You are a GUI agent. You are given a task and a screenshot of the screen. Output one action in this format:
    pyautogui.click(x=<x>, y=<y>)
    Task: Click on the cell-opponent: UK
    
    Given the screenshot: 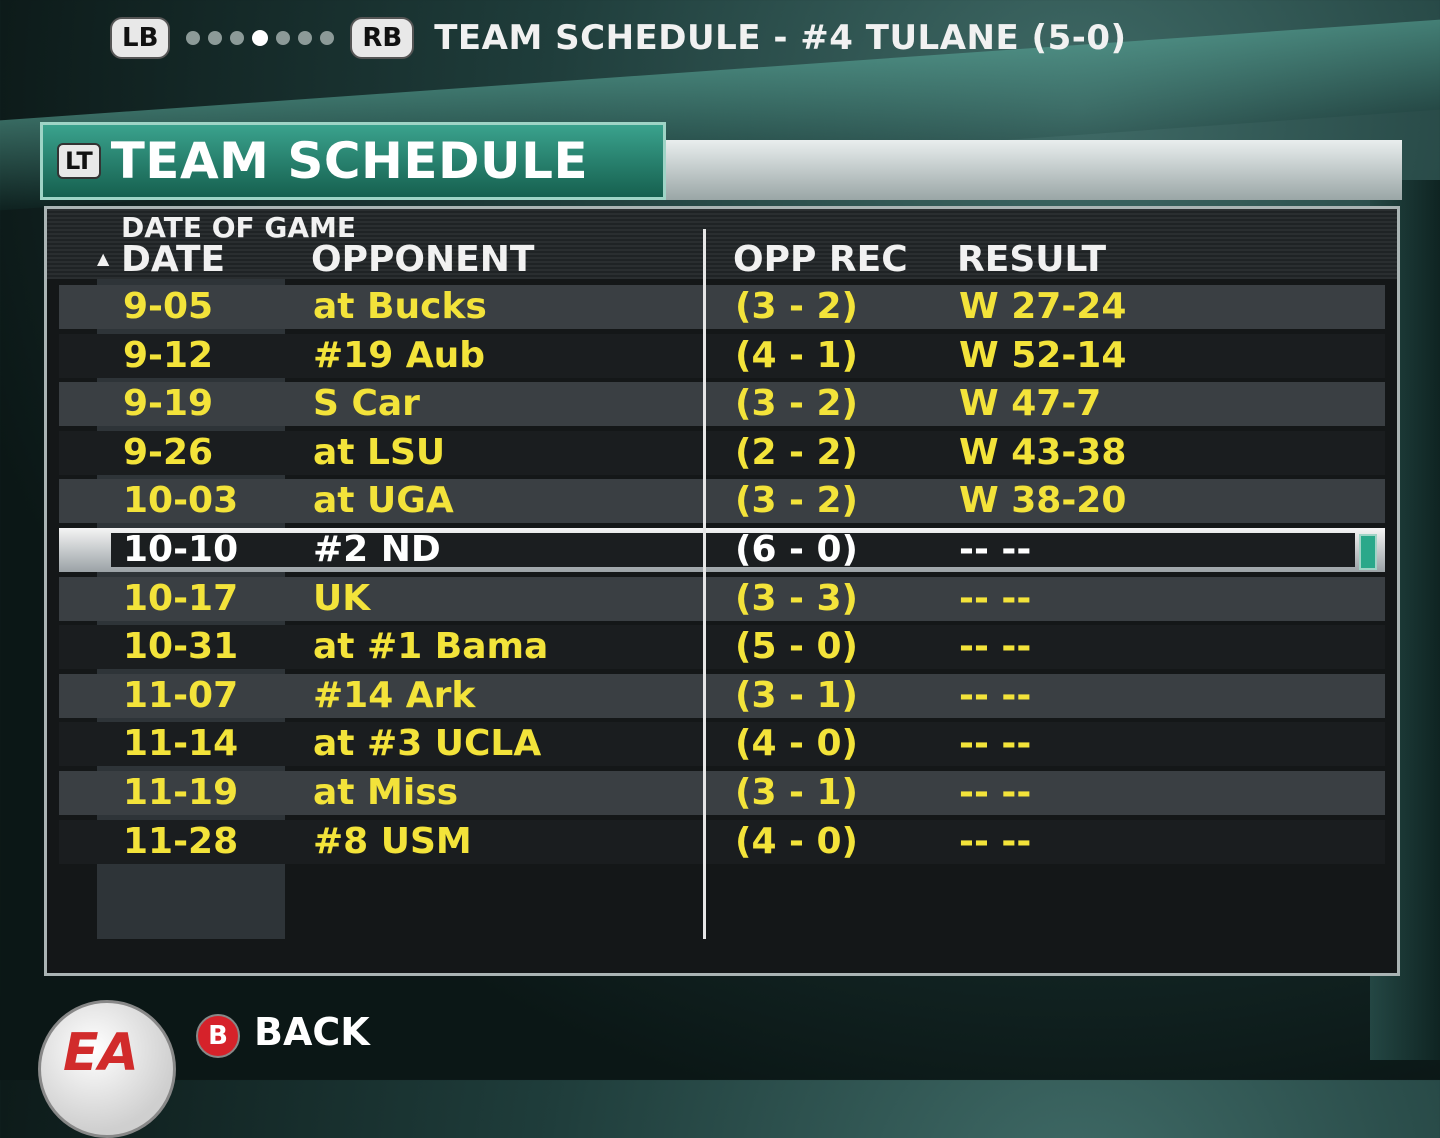 What is the action you would take?
    pyautogui.click(x=342, y=598)
    